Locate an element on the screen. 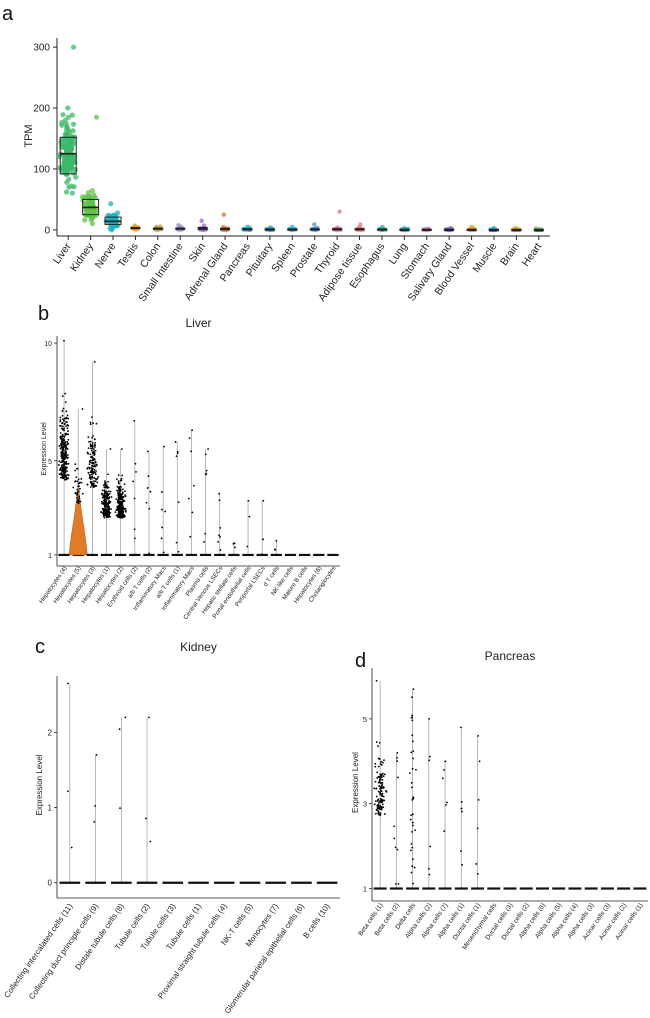 Image resolution: width=650 pixels, height=1018 pixels. y-axis-title: Expression Level is located at coordinates (39, 784).